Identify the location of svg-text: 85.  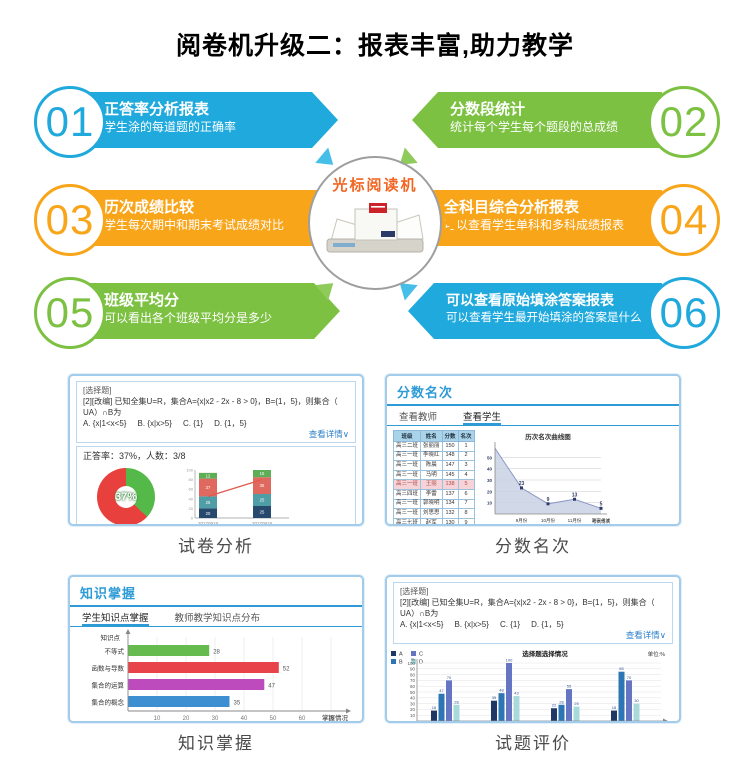
(621, 668).